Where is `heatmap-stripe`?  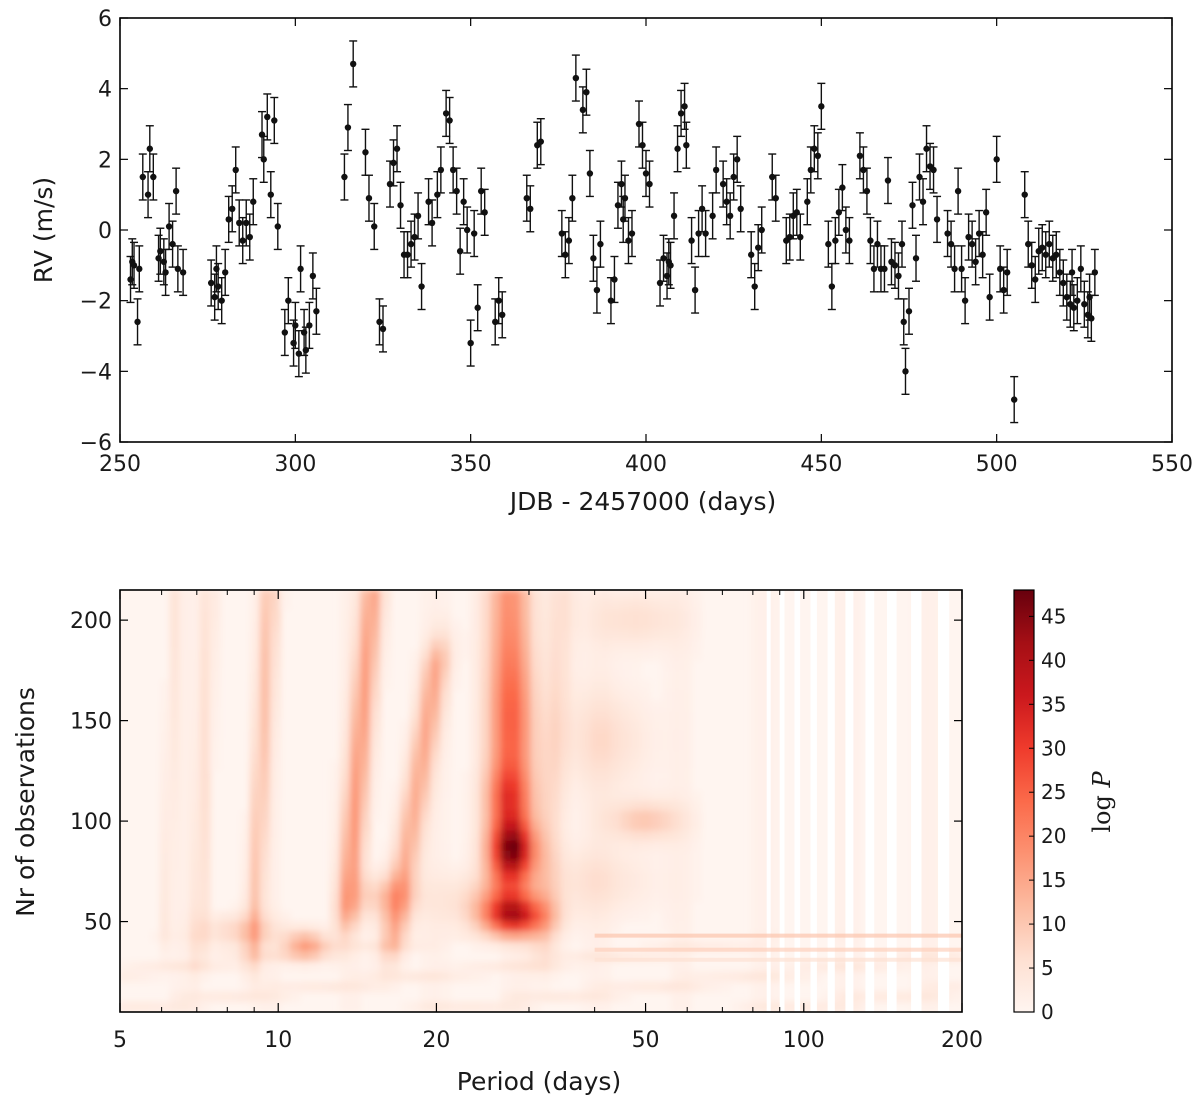
heatmap-stripe is located at coordinates (797, 801).